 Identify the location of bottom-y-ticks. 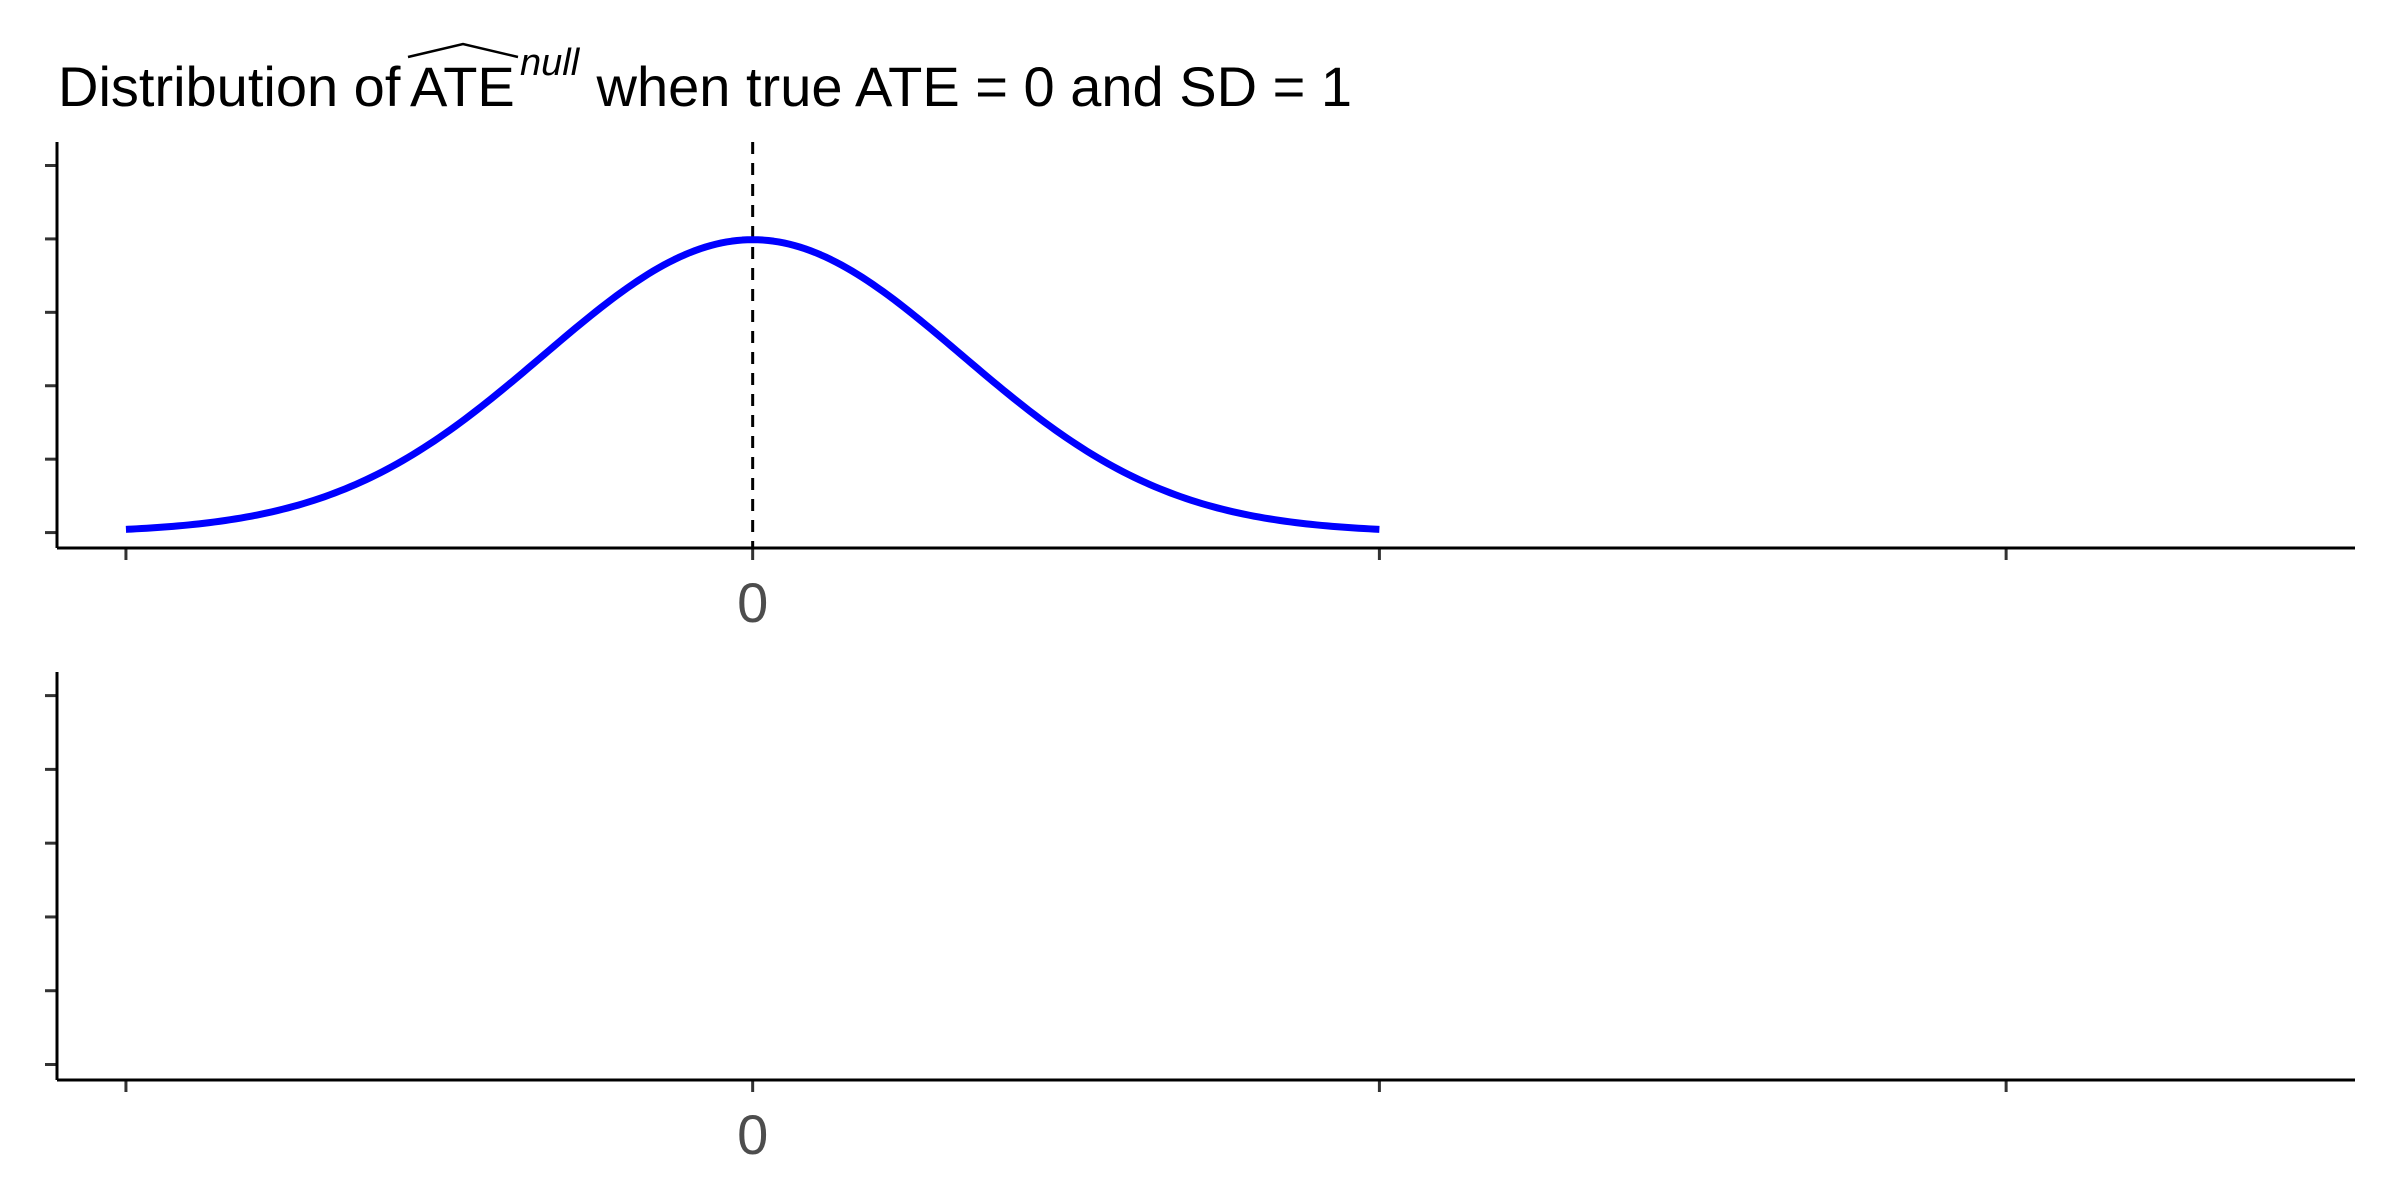
(51, 880).